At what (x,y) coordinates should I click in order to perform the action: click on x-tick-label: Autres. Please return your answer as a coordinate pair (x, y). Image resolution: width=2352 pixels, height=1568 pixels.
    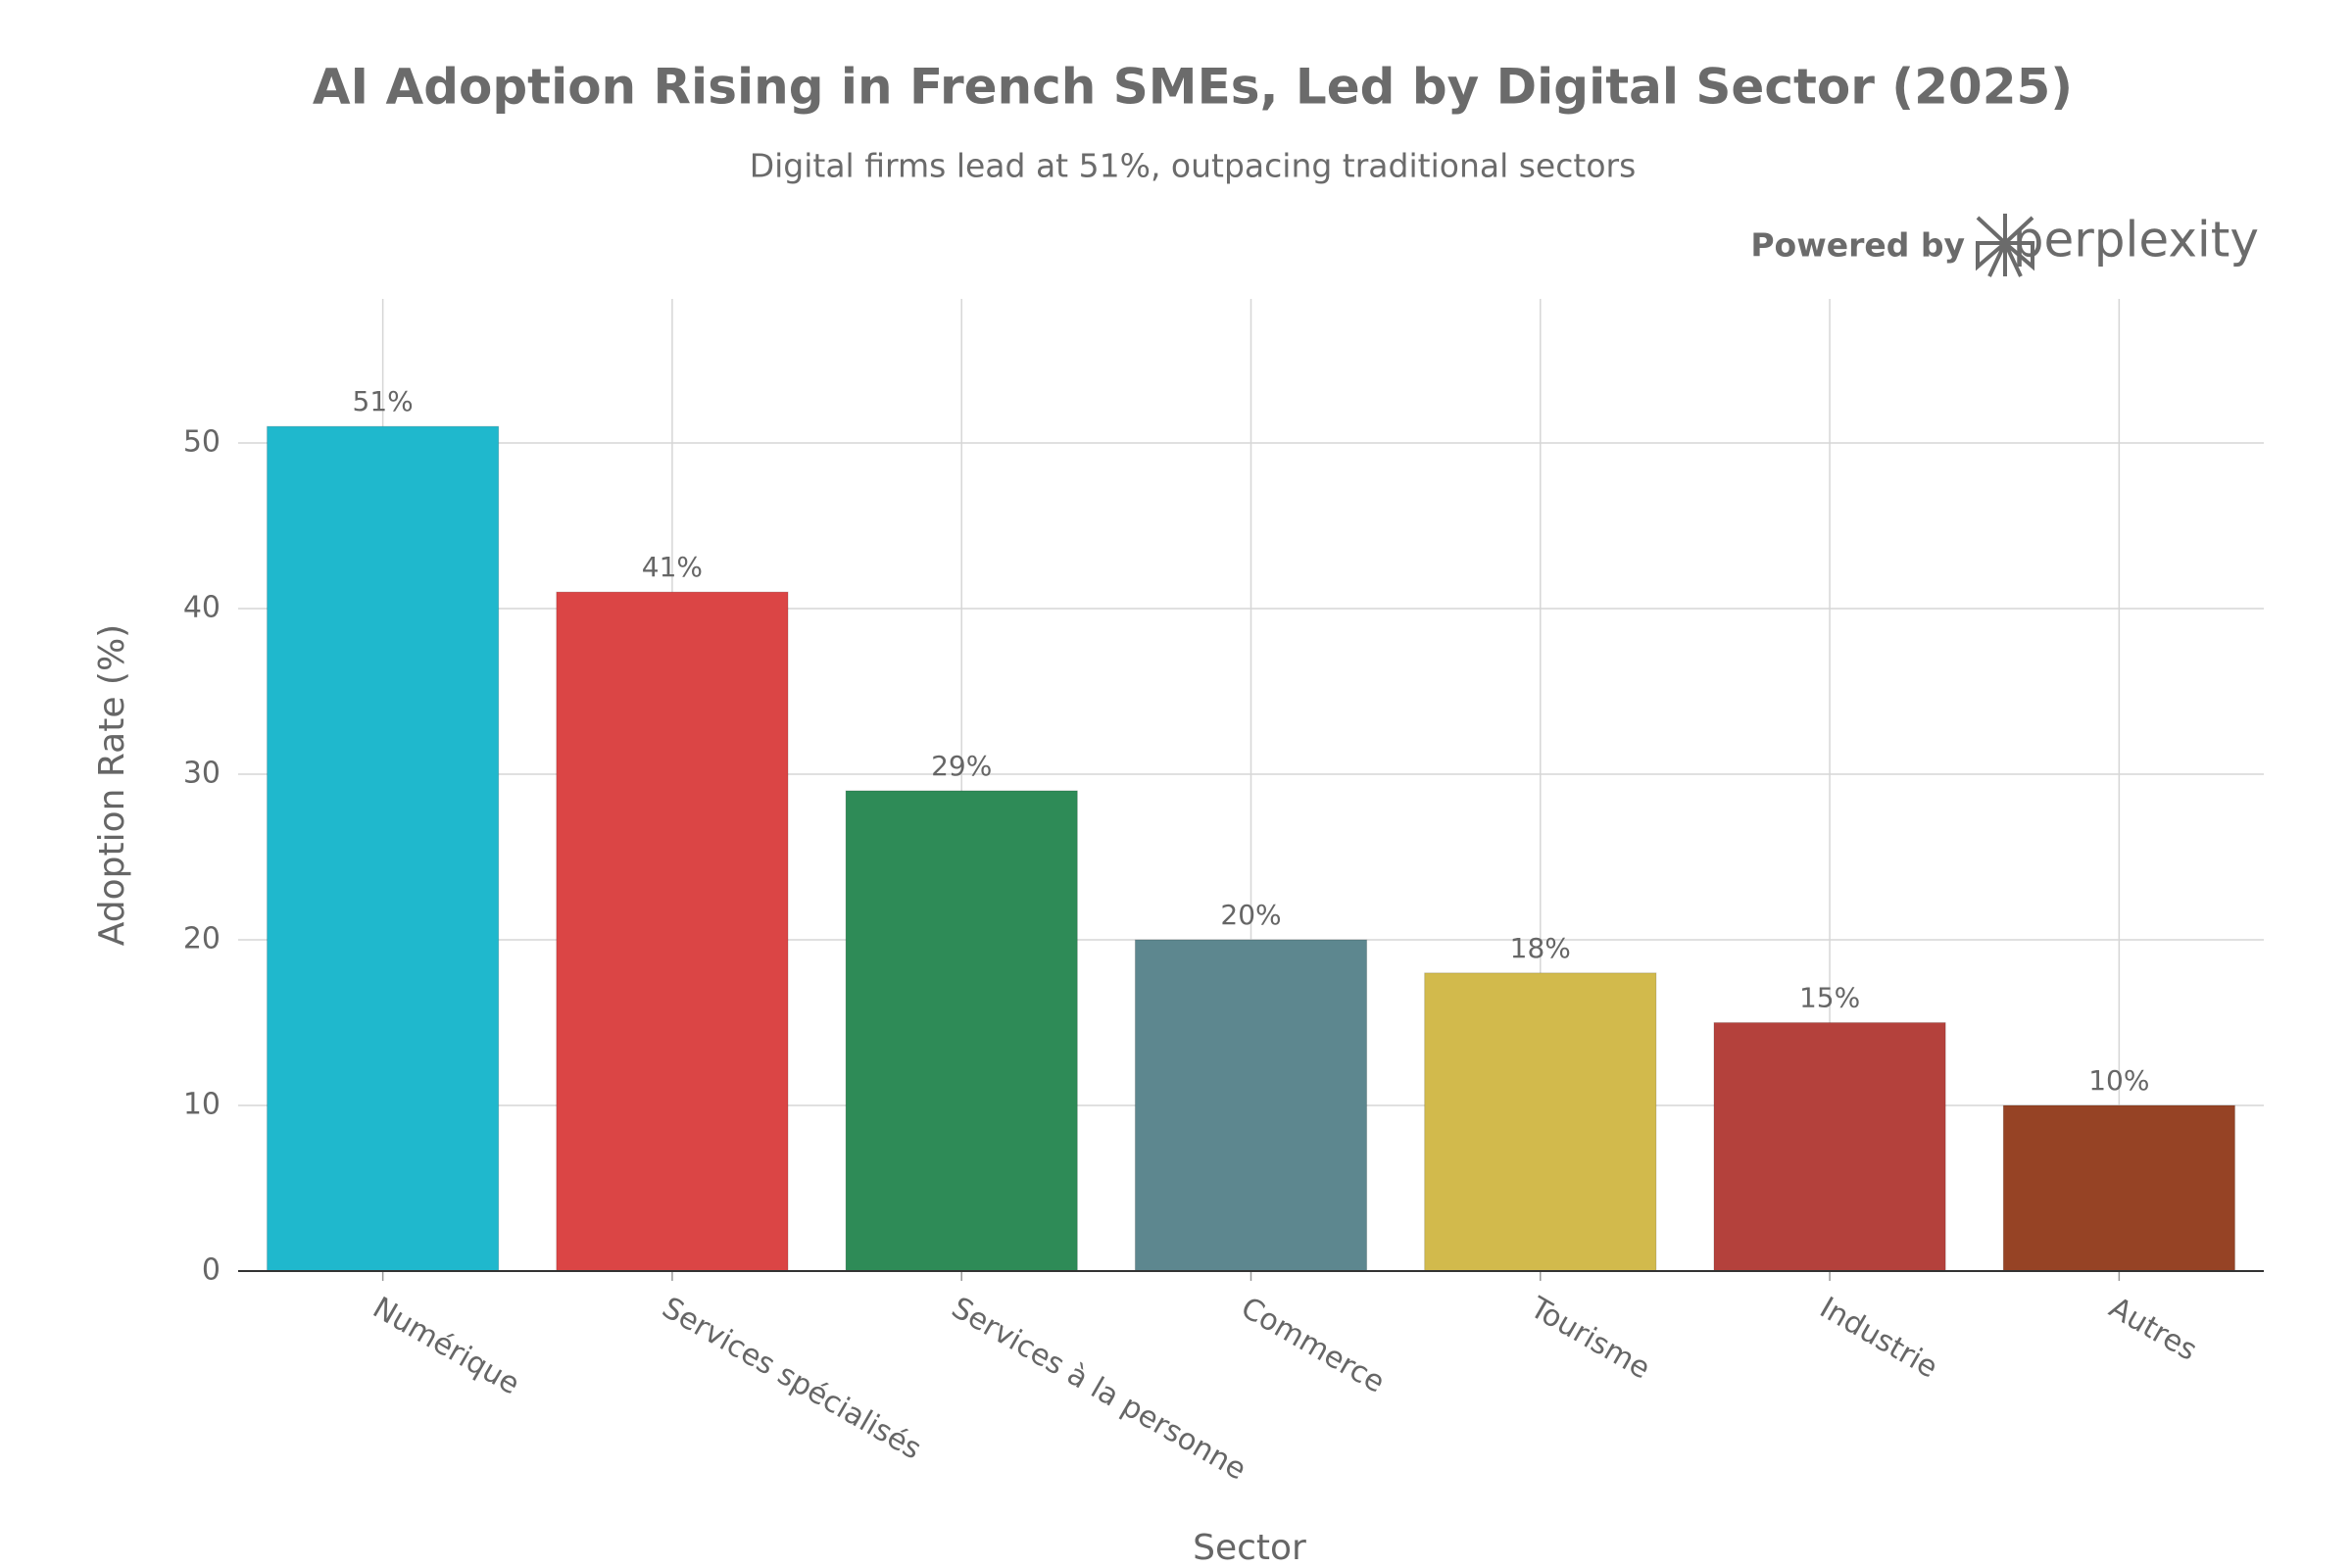
    Looking at the image, I should click on (2153, 1329).